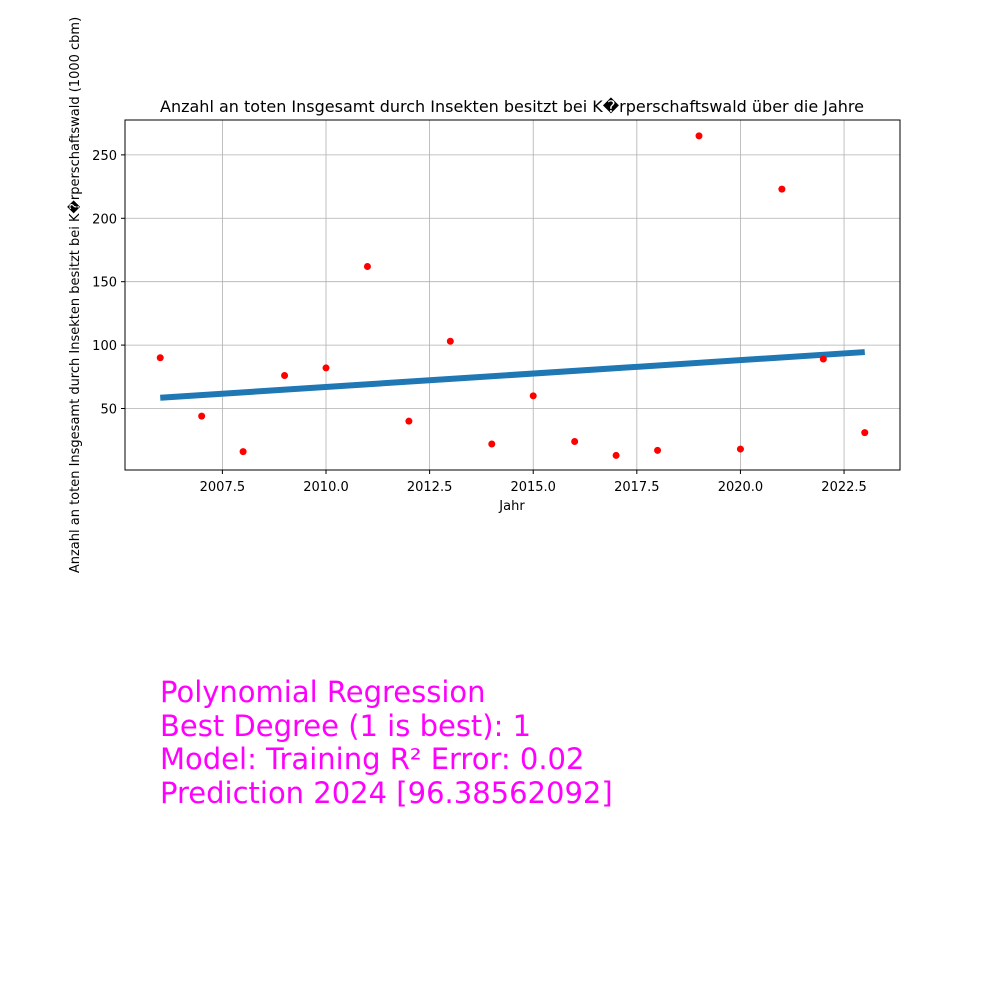 This screenshot has height=1000, width=1000. Describe the element at coordinates (844, 487) in the screenshot. I see `x-tick-label: 2022.5` at that location.